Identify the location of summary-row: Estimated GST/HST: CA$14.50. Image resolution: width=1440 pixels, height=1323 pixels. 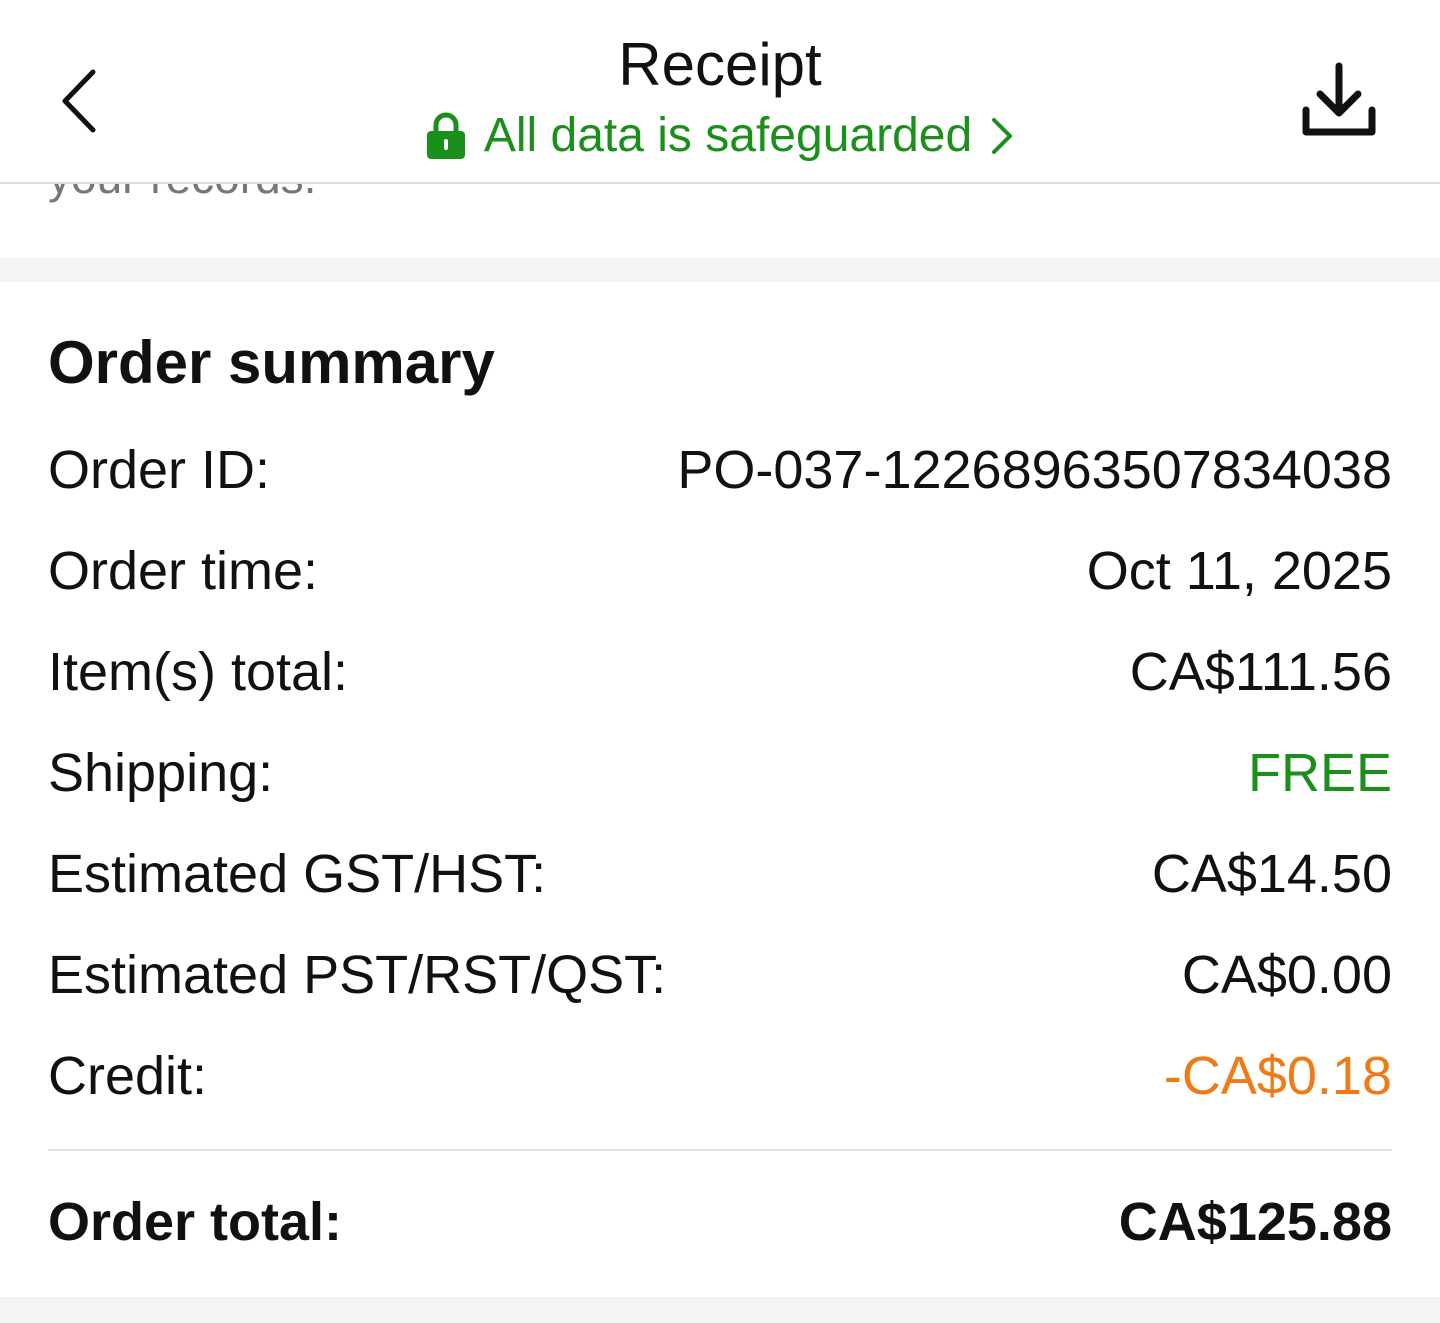
(720, 874).